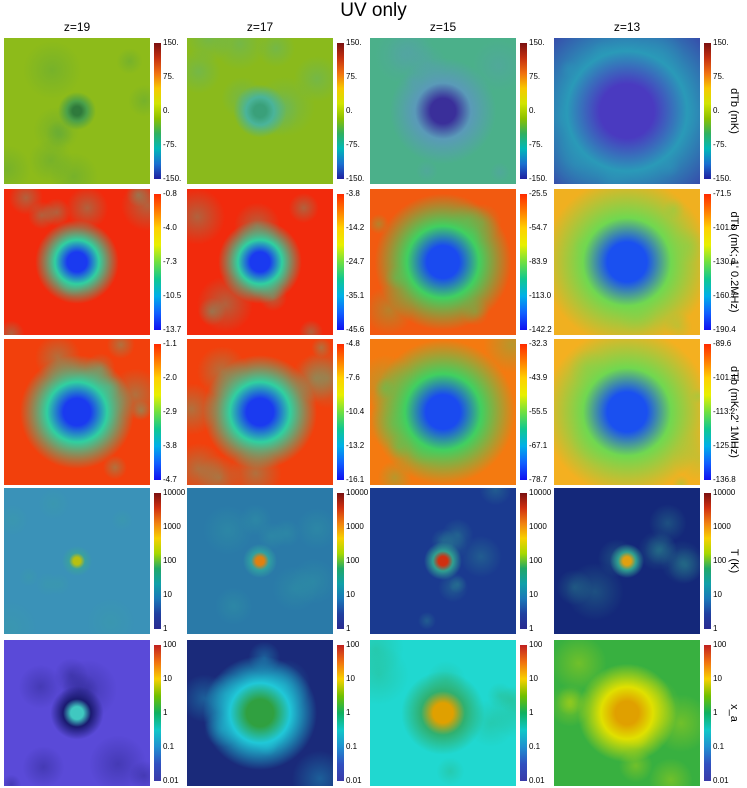  Describe the element at coordinates (170, 261) in the screenshot. I see `colorbar-tick-label: -7.3` at that location.